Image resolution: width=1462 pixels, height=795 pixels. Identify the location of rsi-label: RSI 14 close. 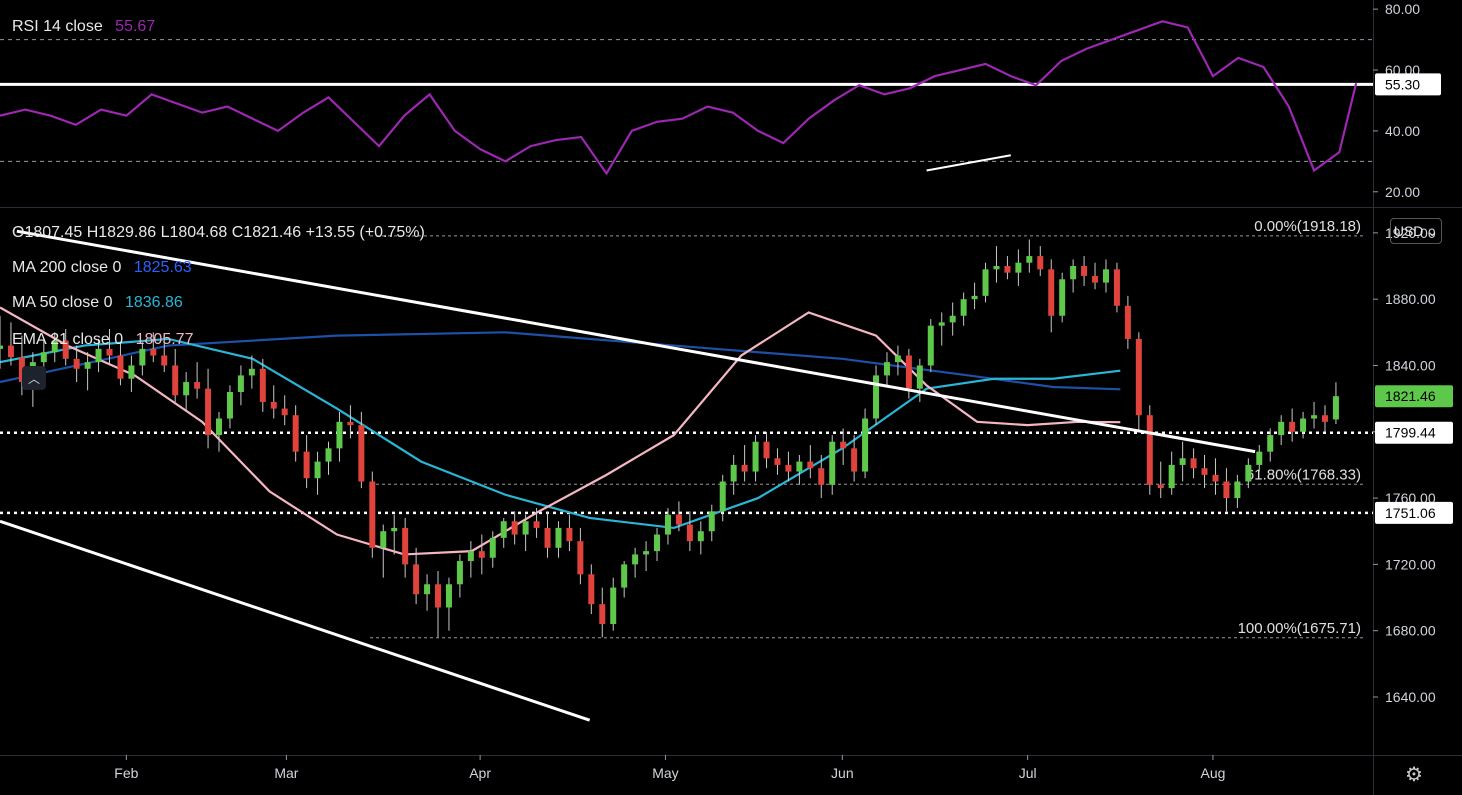
(57, 26).